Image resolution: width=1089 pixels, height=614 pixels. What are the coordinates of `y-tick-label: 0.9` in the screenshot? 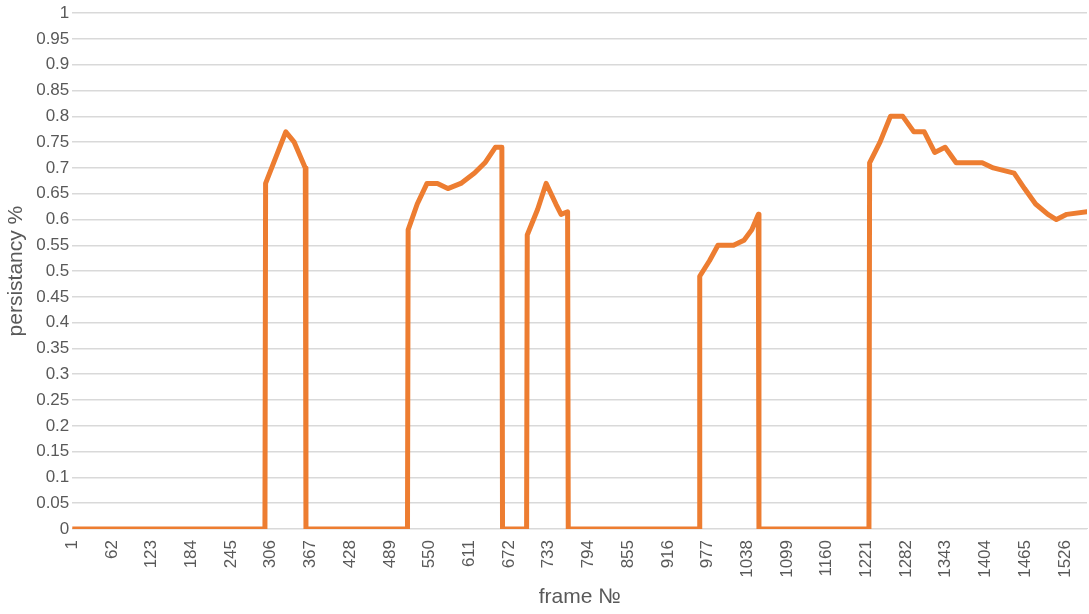 It's located at (57, 64).